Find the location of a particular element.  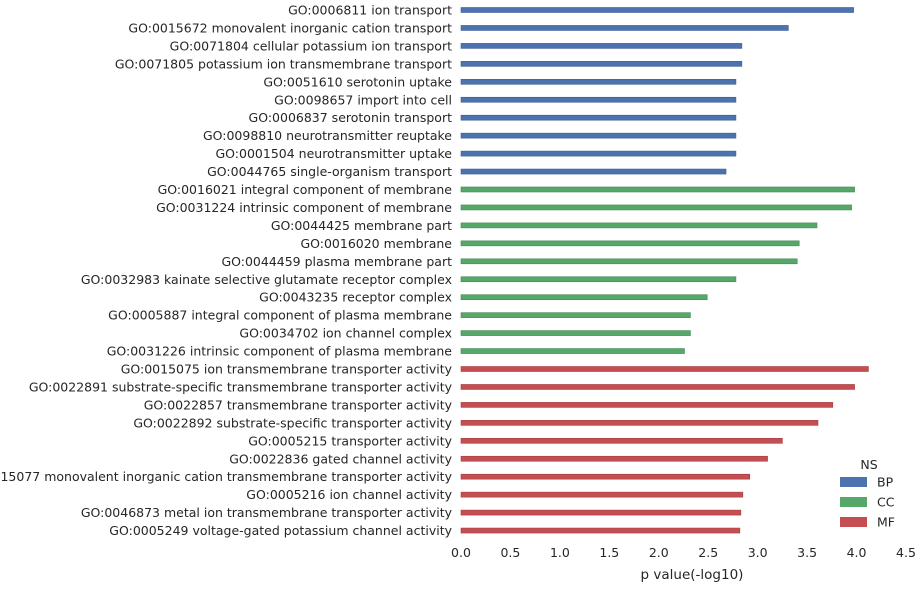

legend: NS BP CC MF is located at coordinates (867, 493).